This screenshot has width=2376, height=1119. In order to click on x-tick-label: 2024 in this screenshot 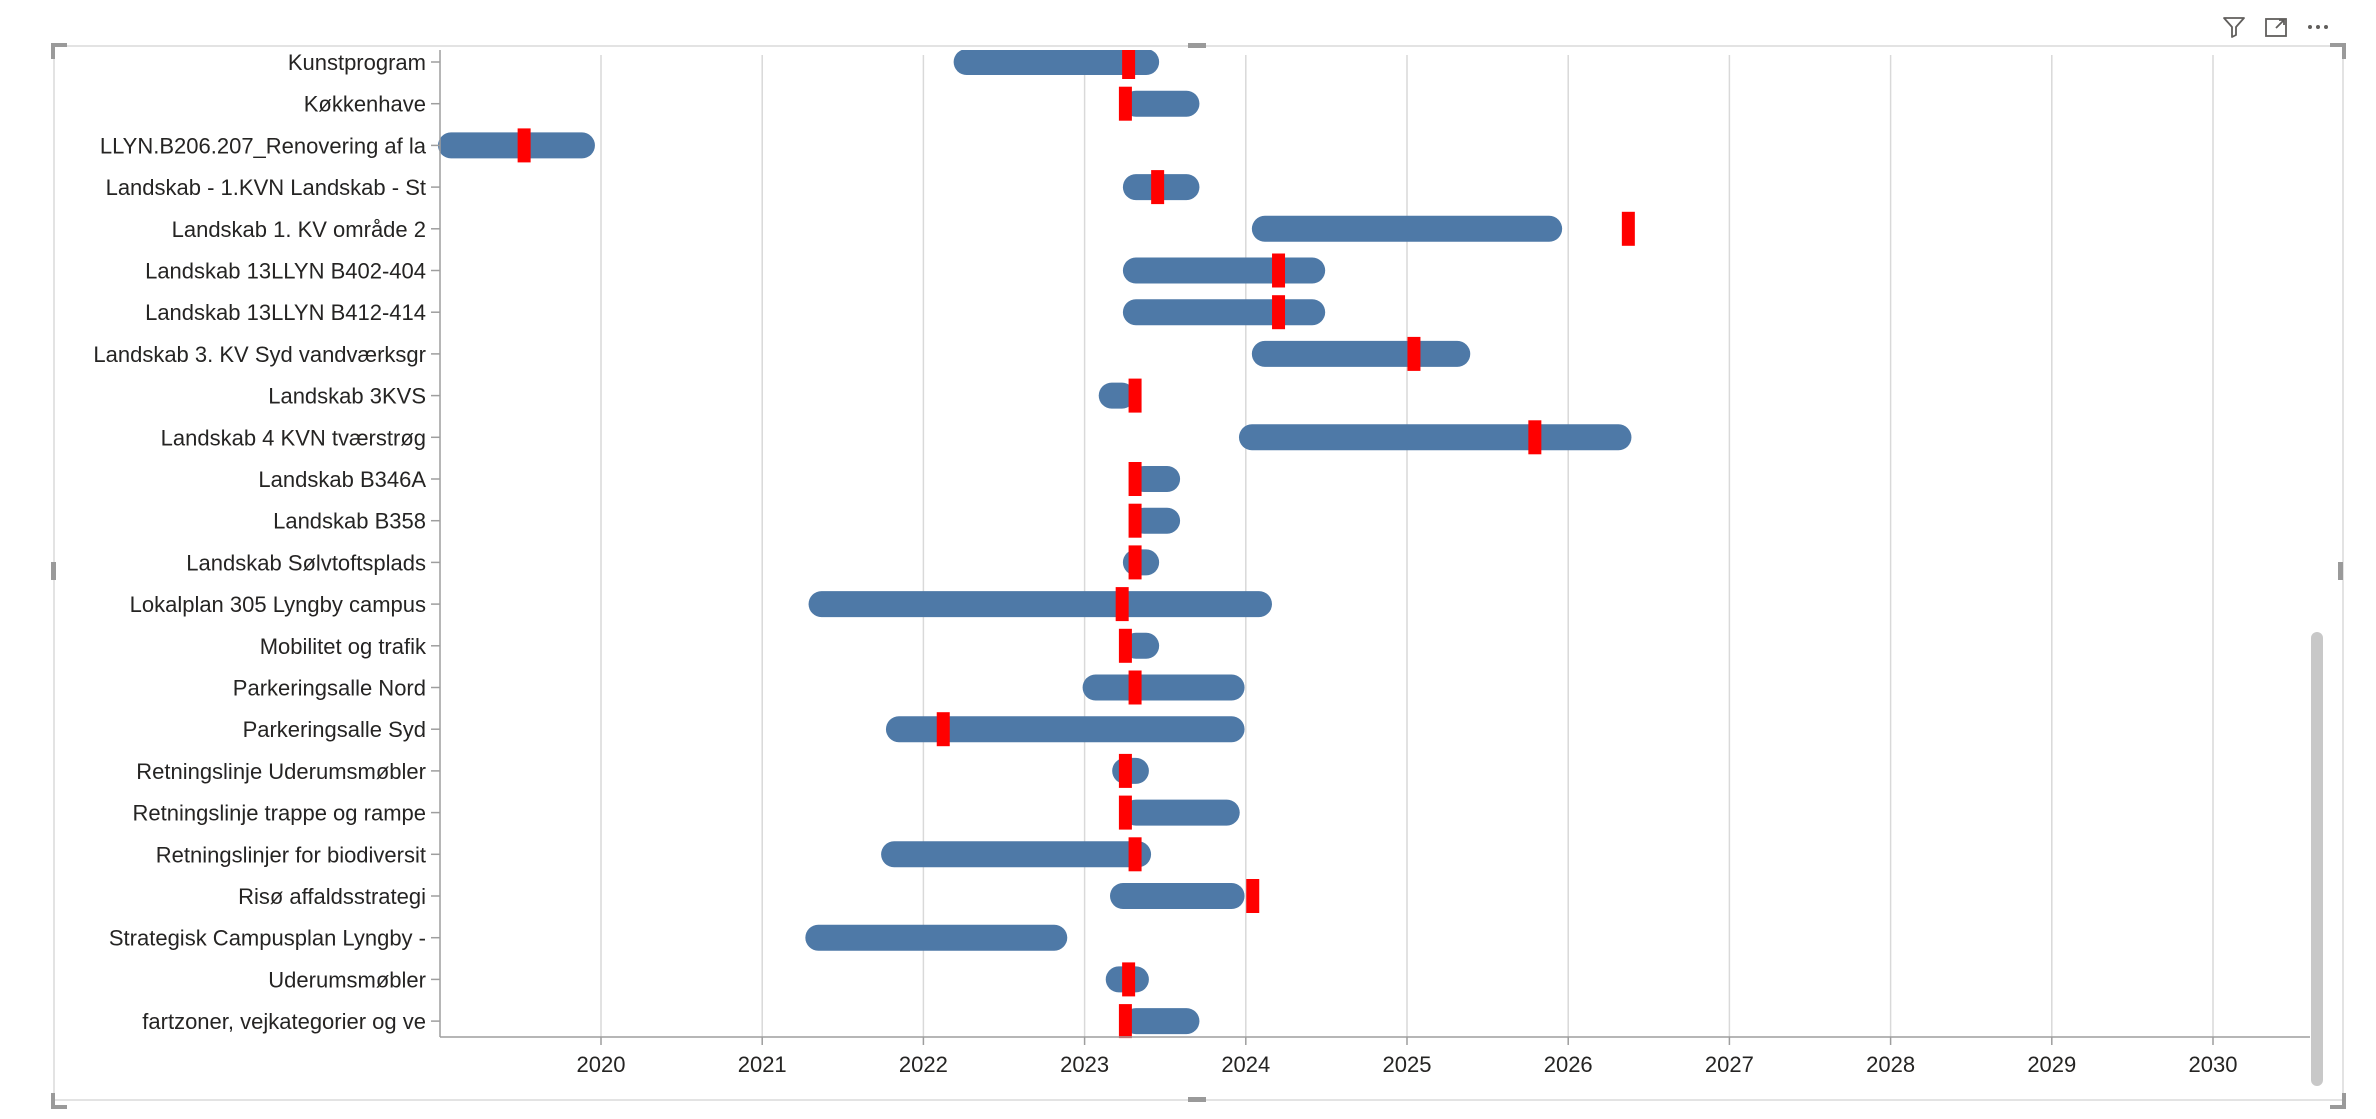, I will do `click(1245, 1064)`.